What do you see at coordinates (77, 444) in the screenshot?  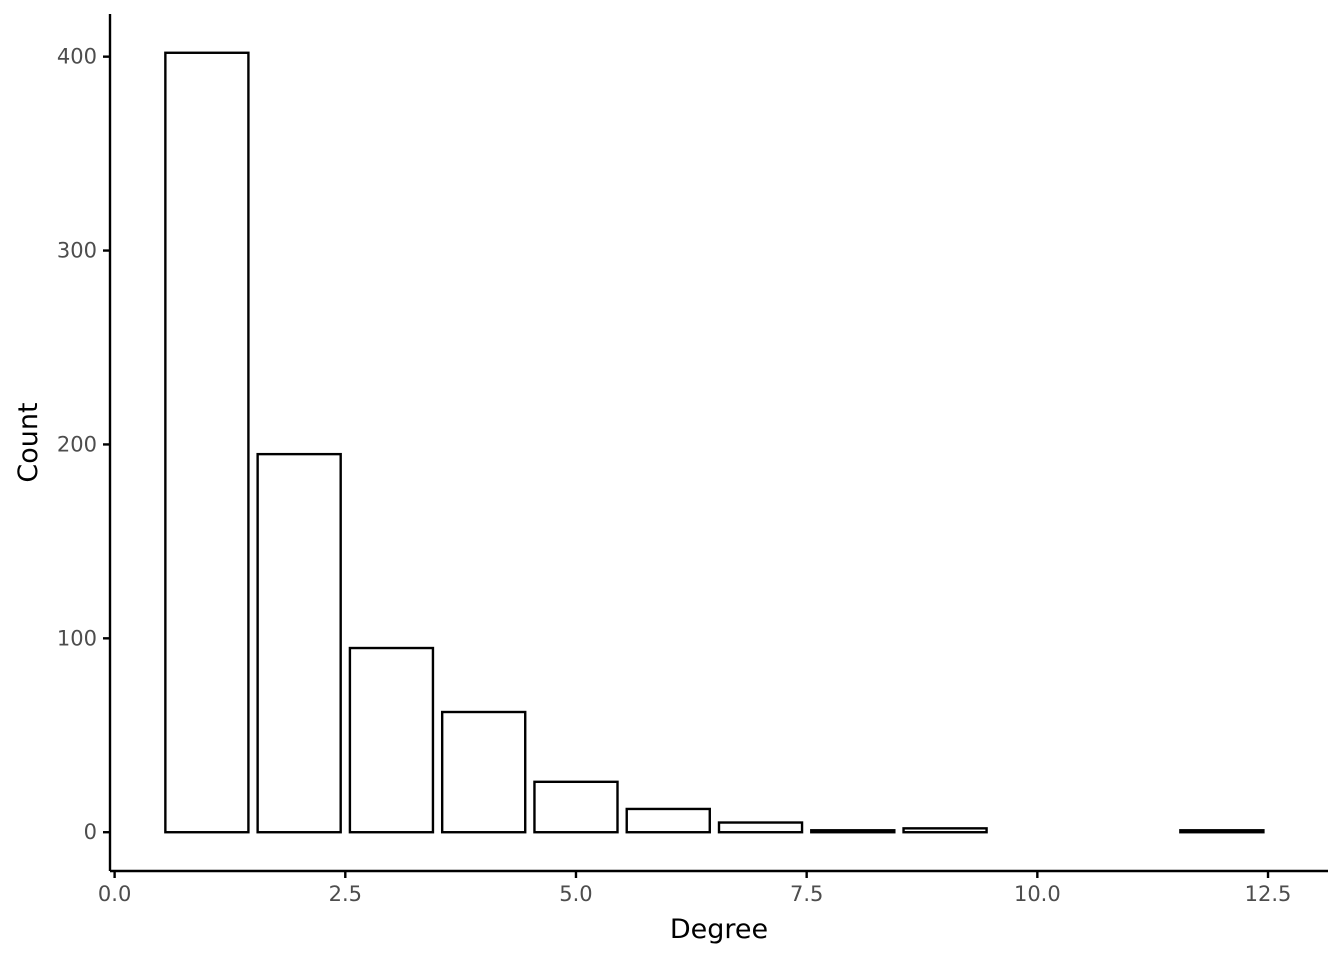 I see `y-tick-label: 200` at bounding box center [77, 444].